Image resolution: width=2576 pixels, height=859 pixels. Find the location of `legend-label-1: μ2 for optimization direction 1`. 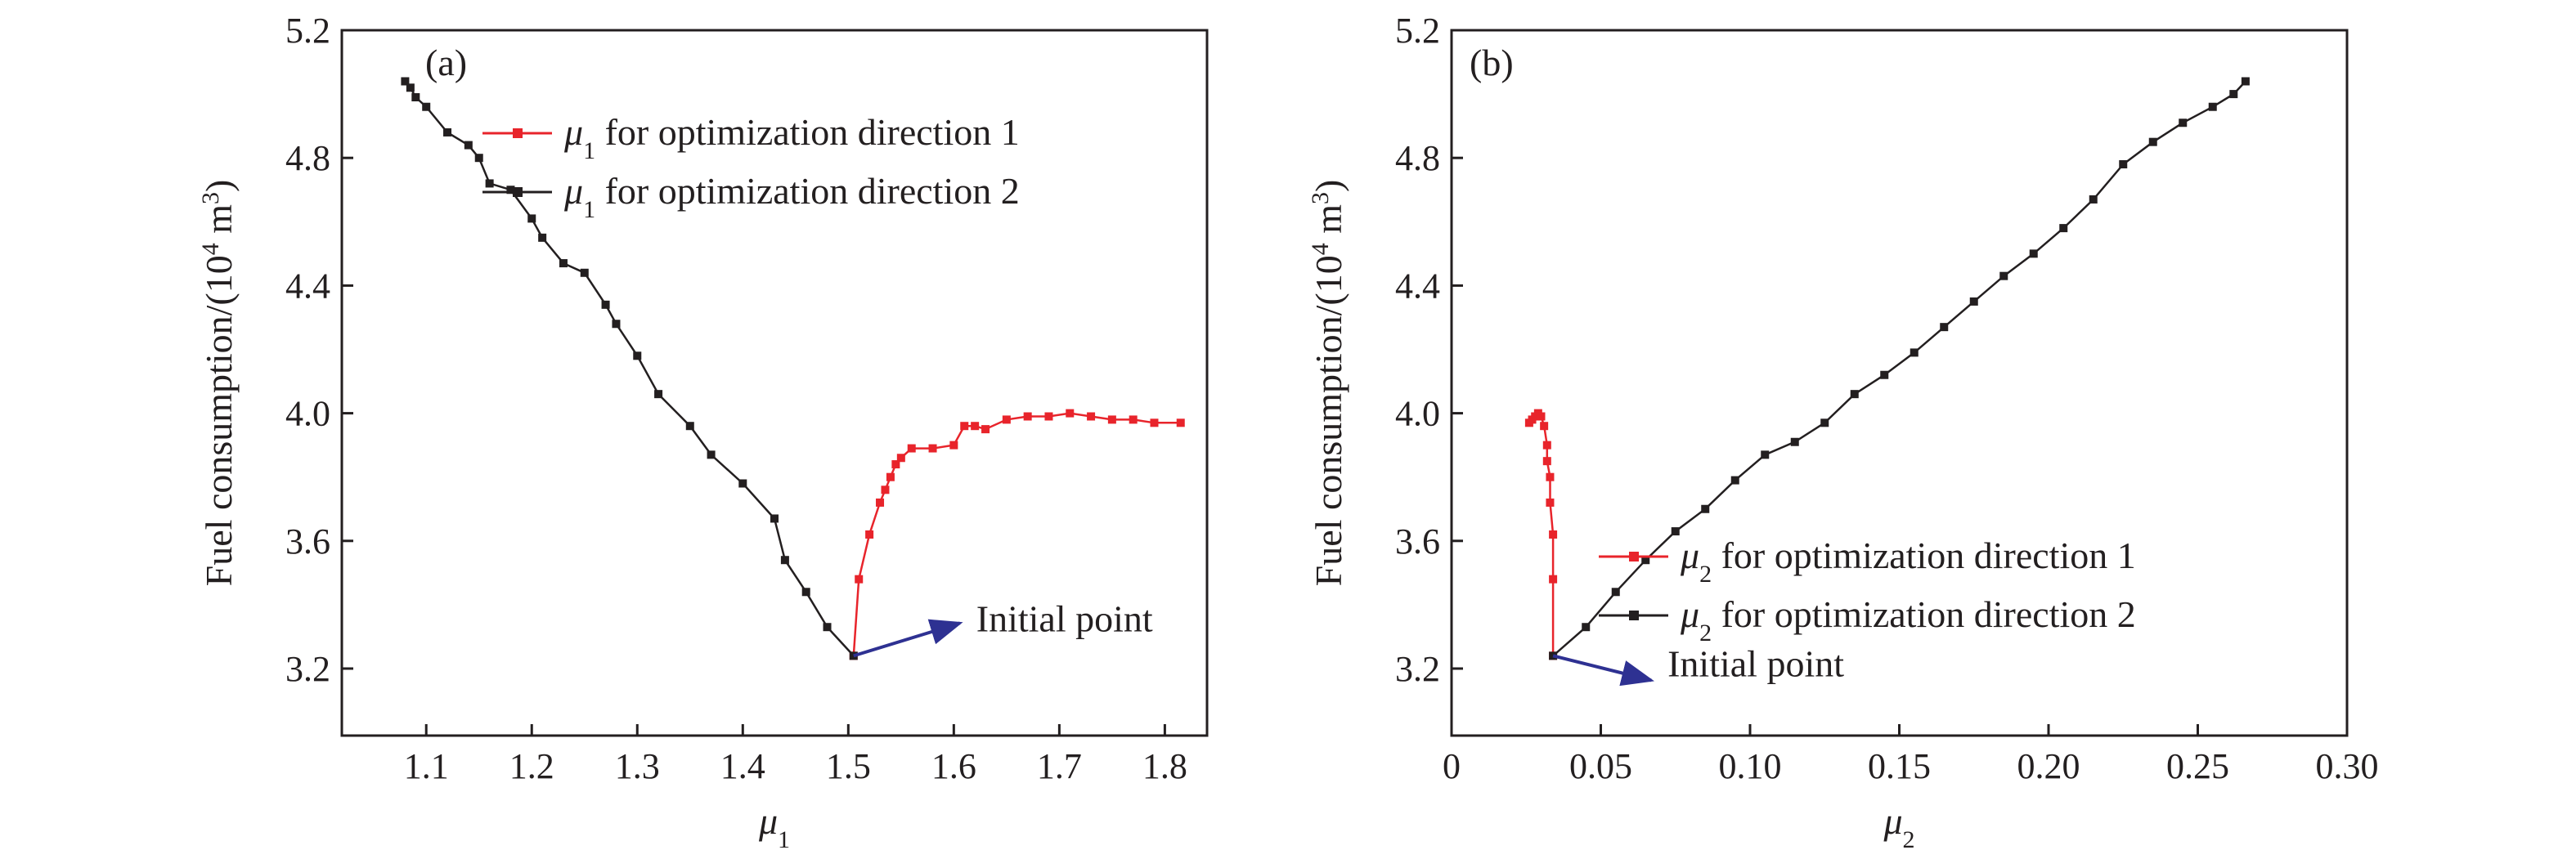

legend-label-1: μ2 for optimization direction 1 is located at coordinates (1908, 561).